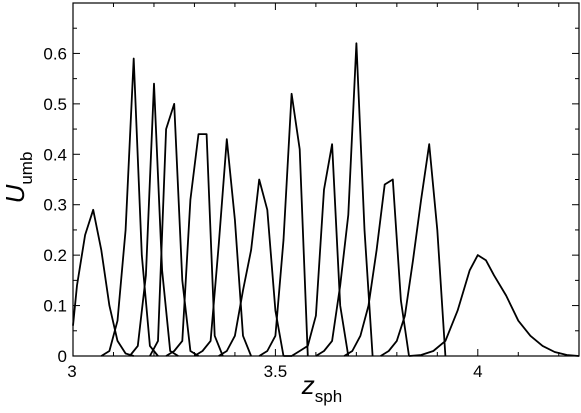 The width and height of the screenshot is (581, 413). What do you see at coordinates (55, 255) in the screenshot?
I see `y-tick-label: 0.2` at bounding box center [55, 255].